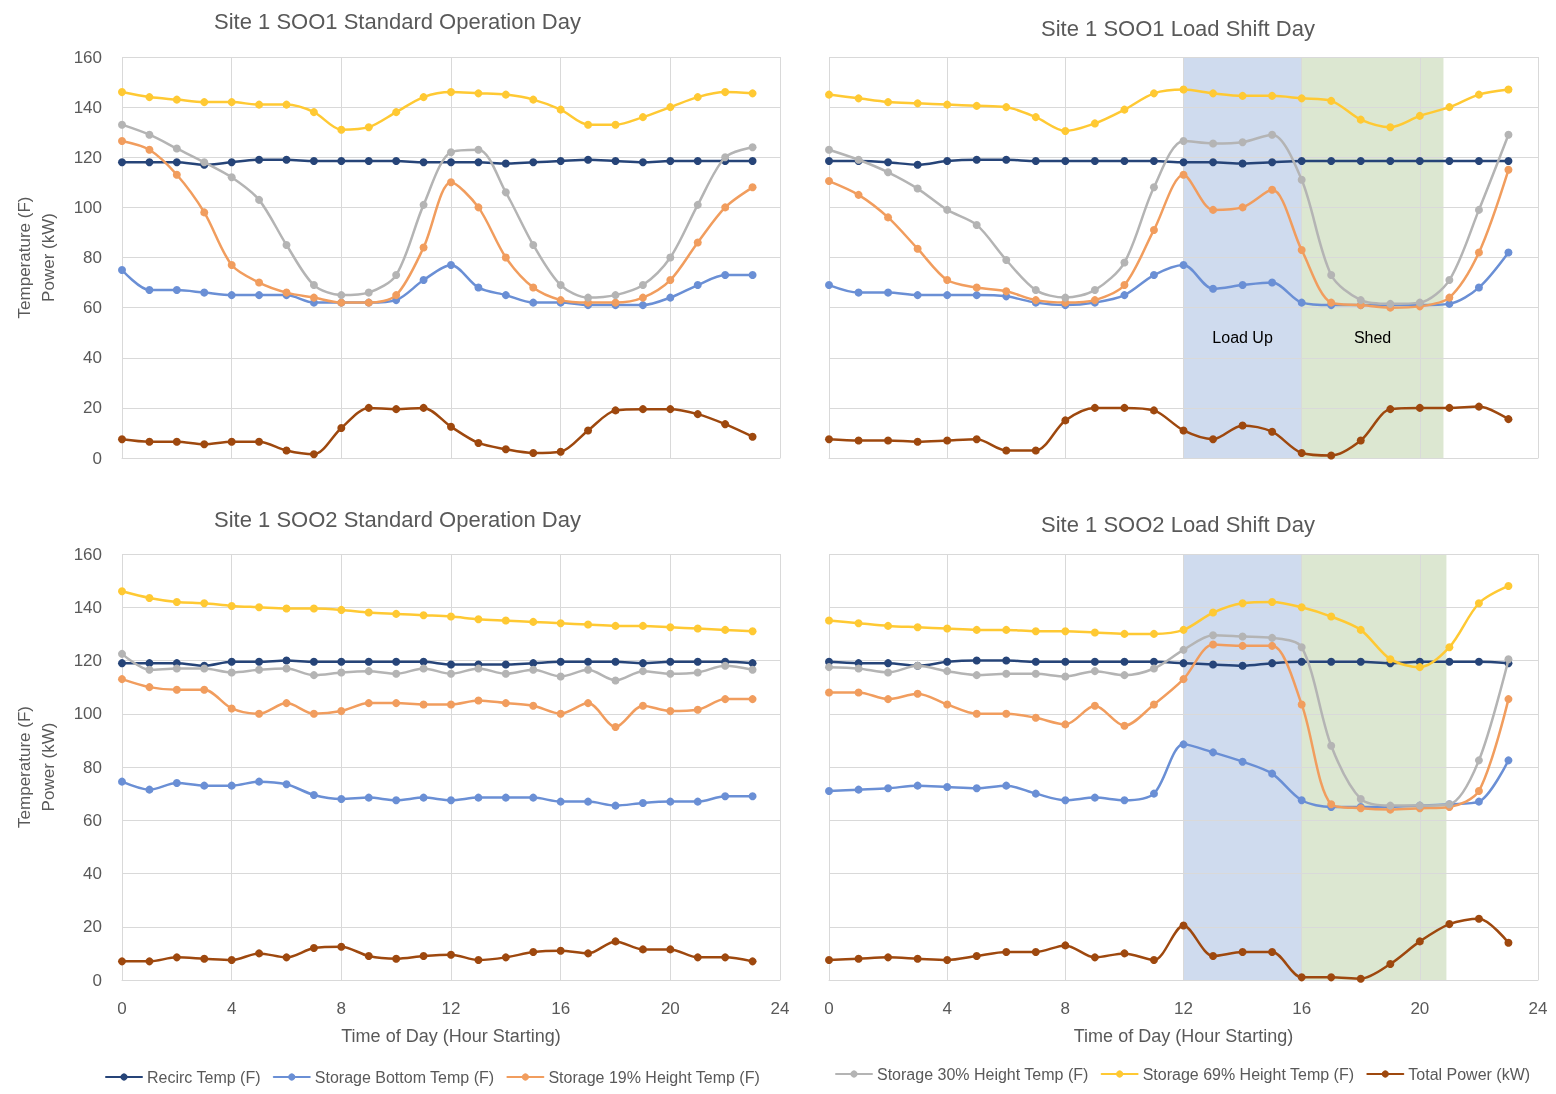 The image size is (1556, 1094). What do you see at coordinates (36, 767) in the screenshot?
I see `y-axis-title: Temperature (F) Power (kW)` at bounding box center [36, 767].